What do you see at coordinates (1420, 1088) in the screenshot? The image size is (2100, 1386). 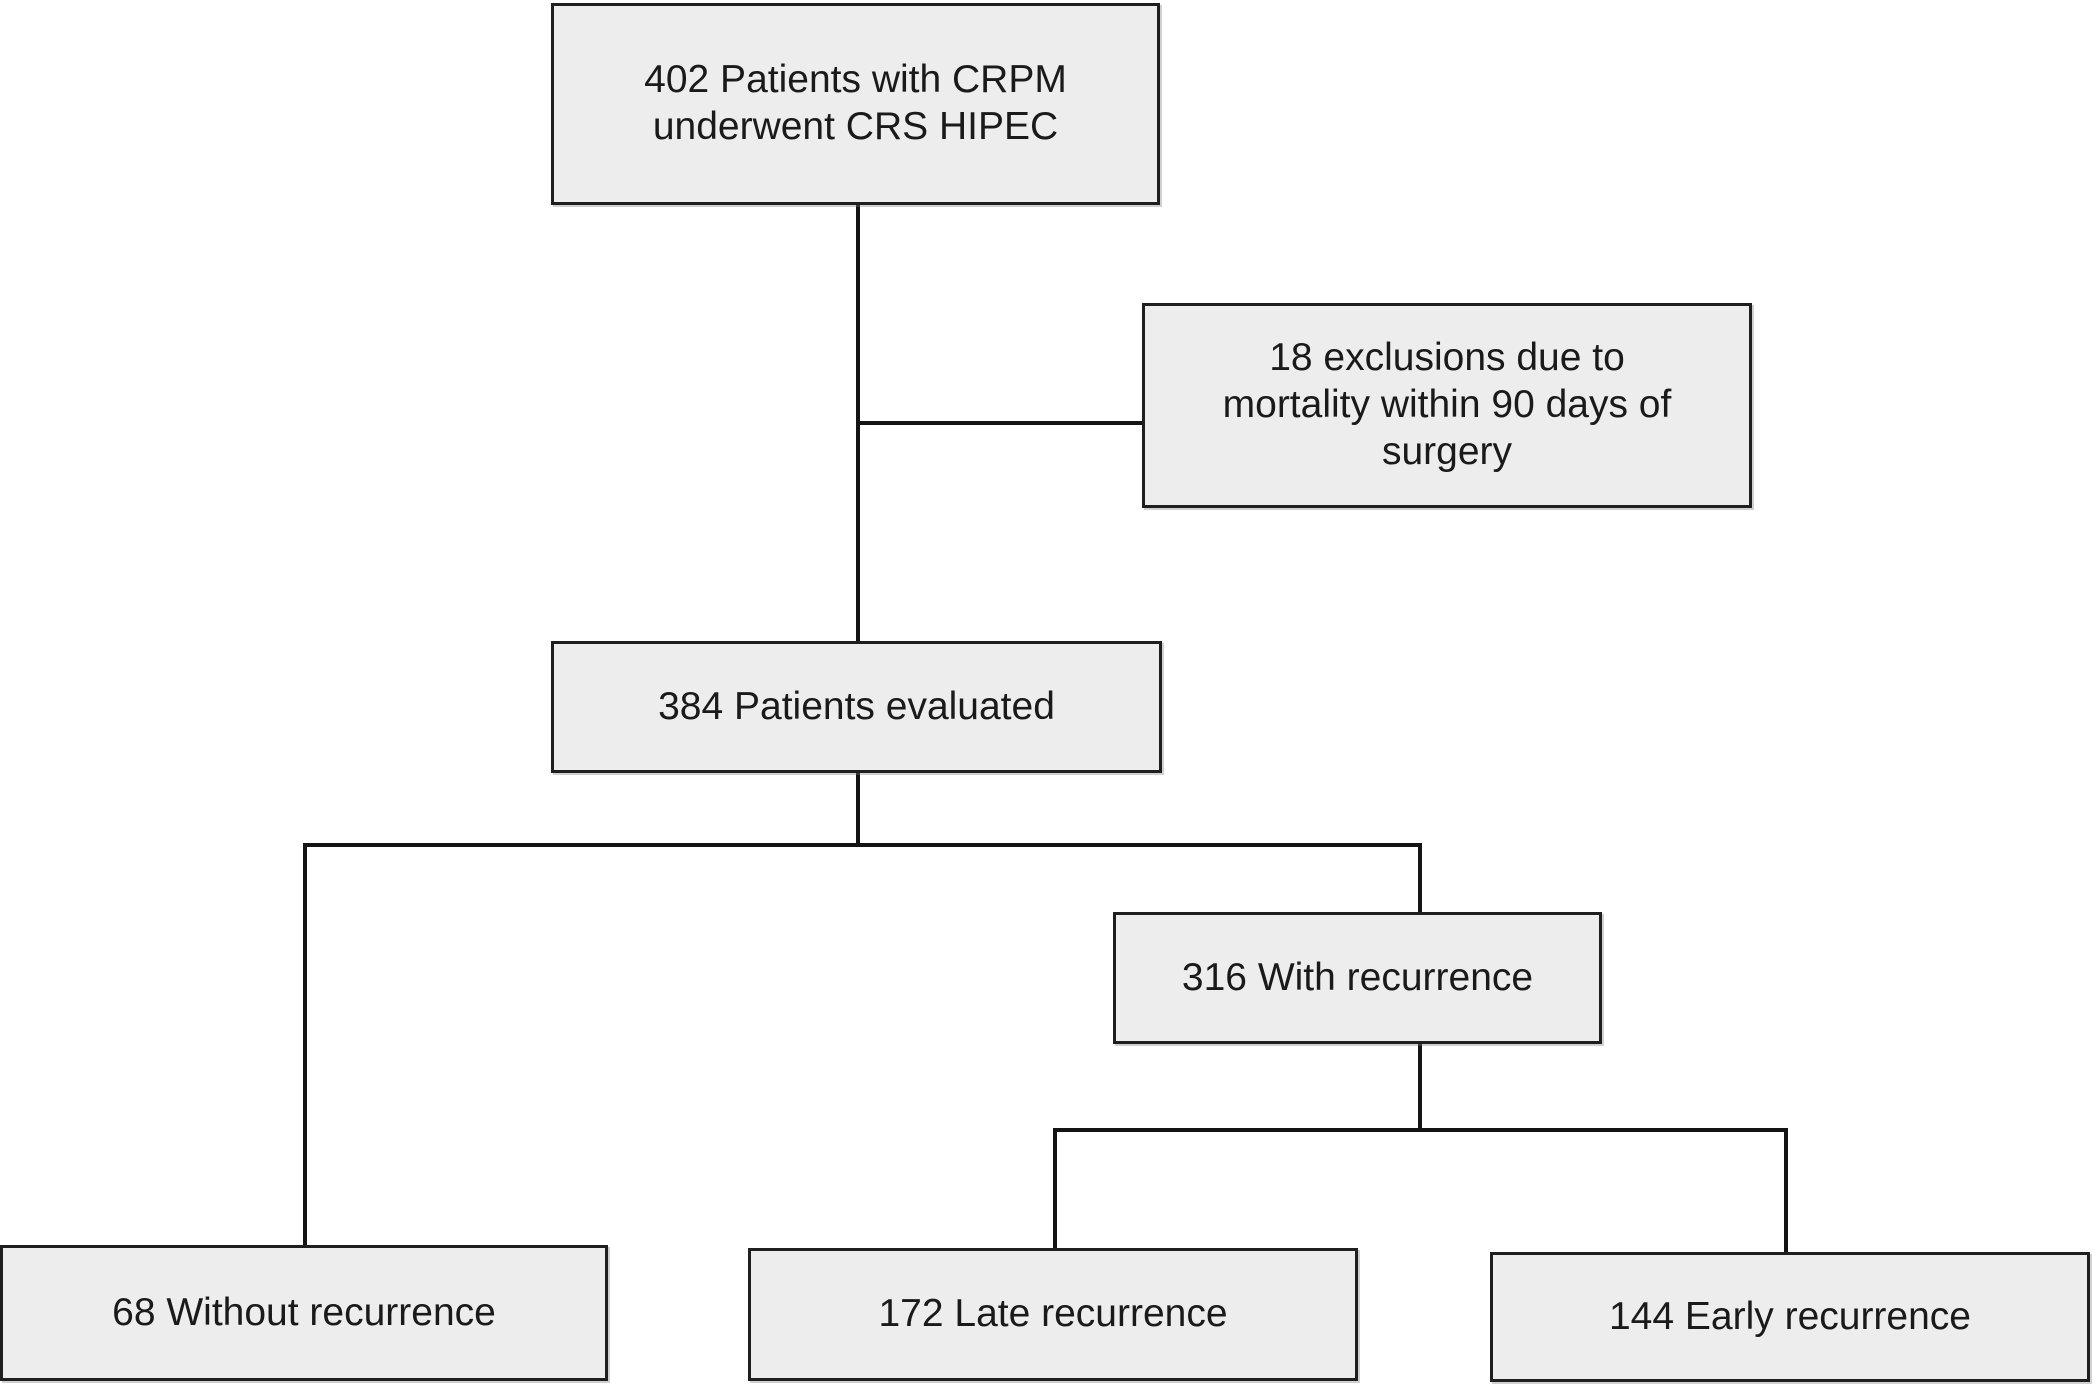 I see `connector-with-recurrence-to-branch2` at bounding box center [1420, 1088].